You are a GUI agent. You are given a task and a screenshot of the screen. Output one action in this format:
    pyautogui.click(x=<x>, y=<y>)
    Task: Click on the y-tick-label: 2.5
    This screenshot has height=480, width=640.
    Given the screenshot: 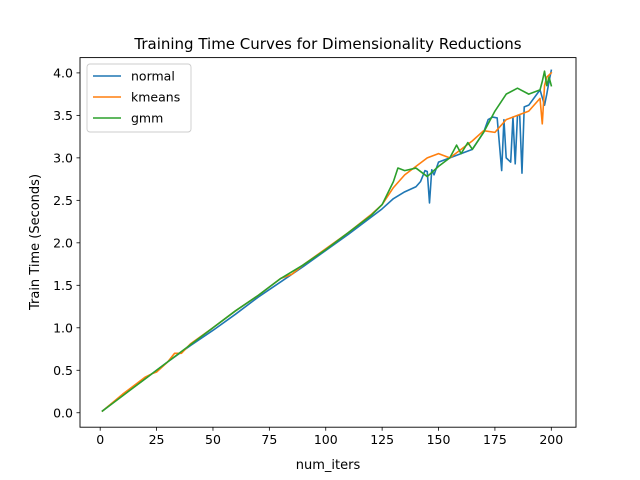 What is the action you would take?
    pyautogui.click(x=63, y=200)
    